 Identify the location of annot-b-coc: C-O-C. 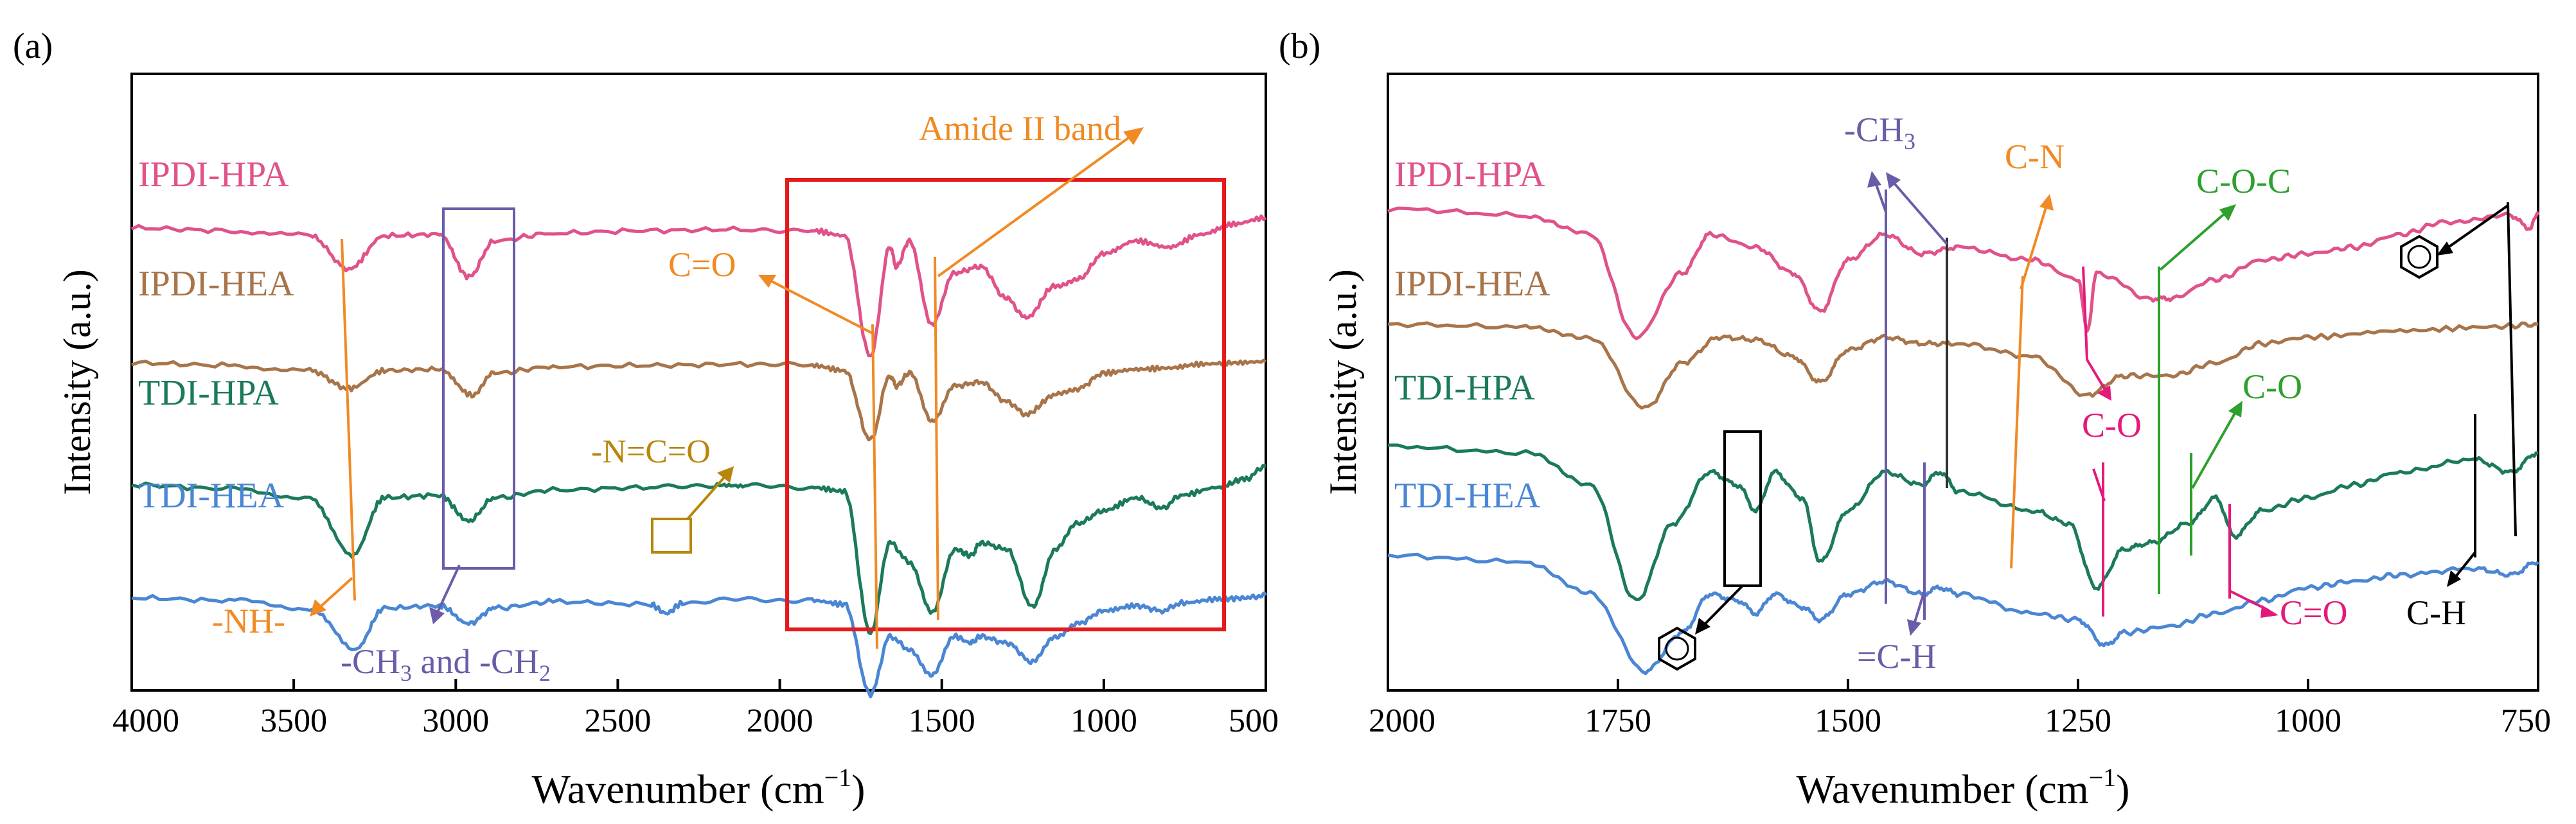
(2244, 181).